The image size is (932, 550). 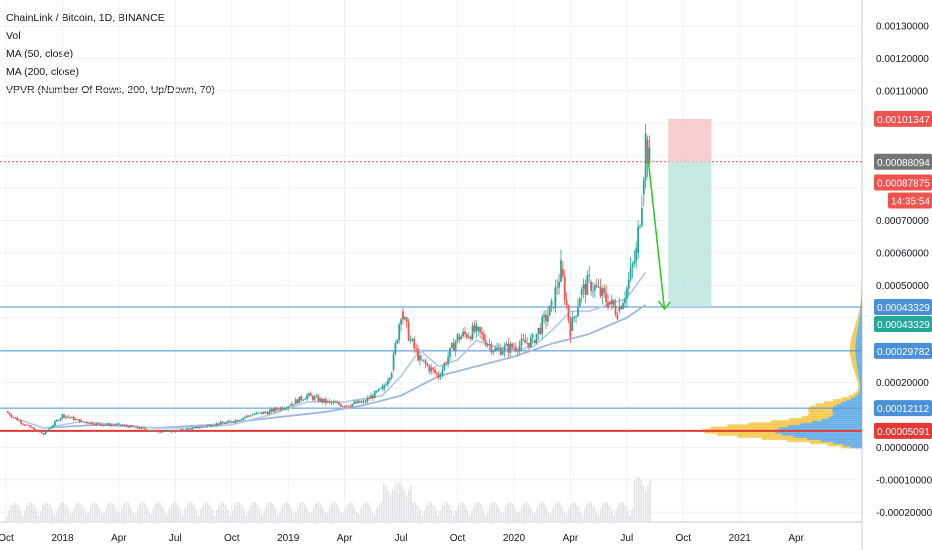 I want to click on x-tick-label: Jul, so click(x=401, y=538).